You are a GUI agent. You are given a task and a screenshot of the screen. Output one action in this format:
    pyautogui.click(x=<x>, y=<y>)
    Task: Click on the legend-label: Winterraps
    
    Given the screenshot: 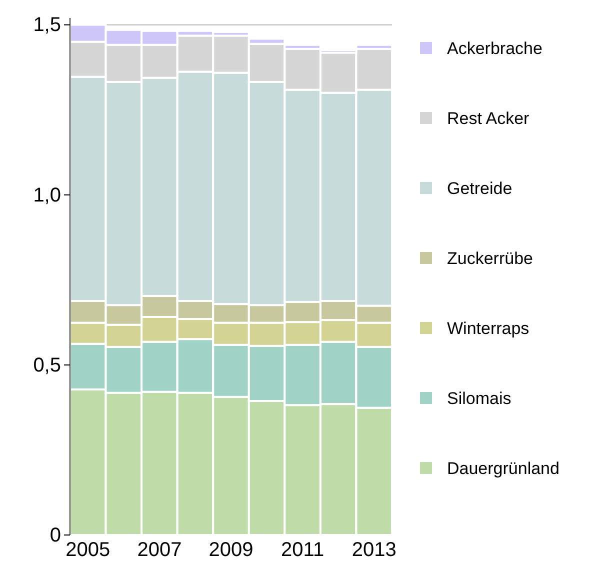 What is the action you would take?
    pyautogui.click(x=488, y=328)
    